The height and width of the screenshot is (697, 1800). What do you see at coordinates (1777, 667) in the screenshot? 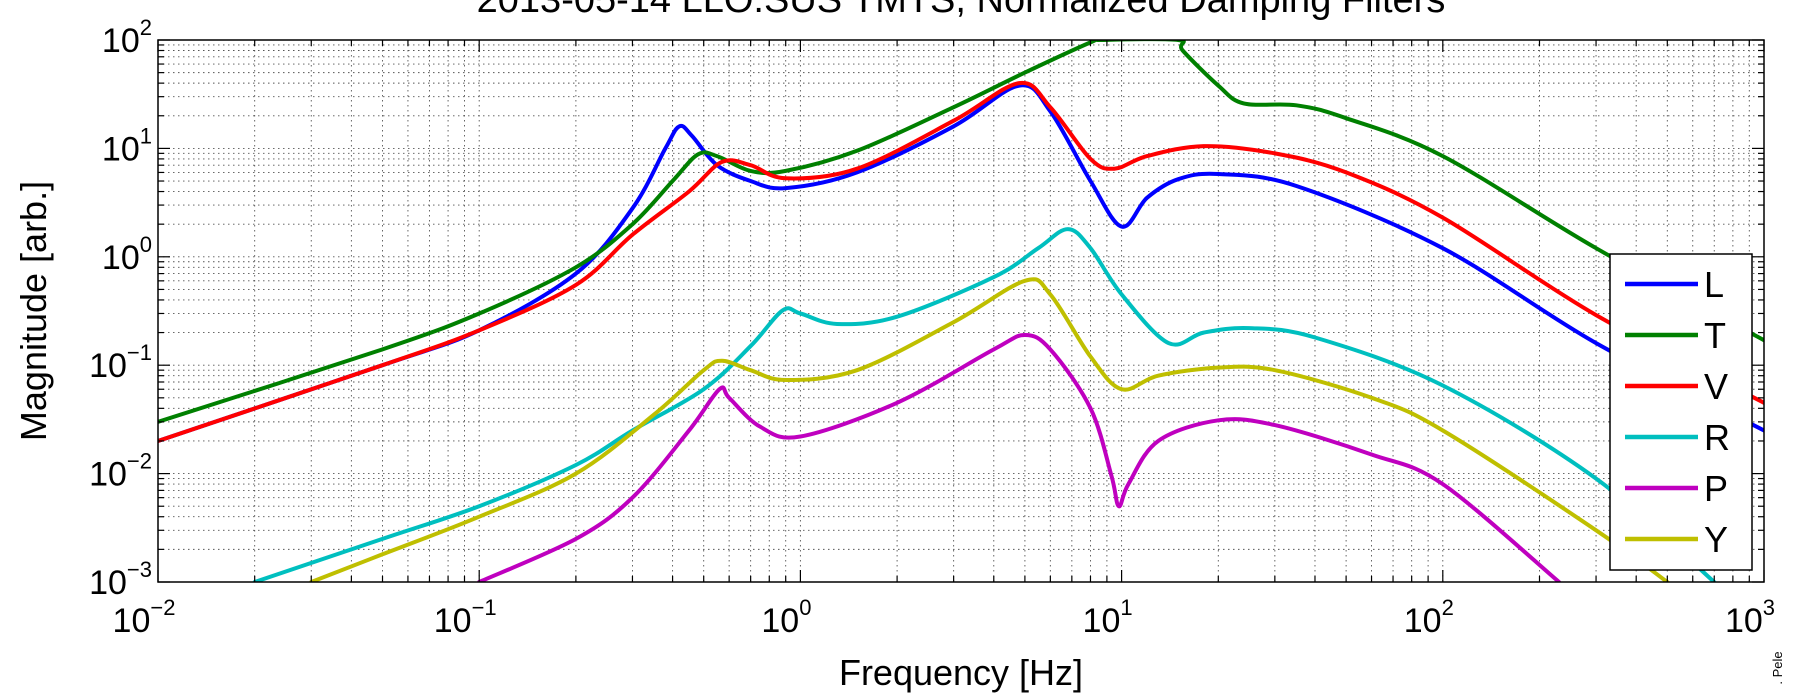
I see `credit-text: . Pele` at bounding box center [1777, 667].